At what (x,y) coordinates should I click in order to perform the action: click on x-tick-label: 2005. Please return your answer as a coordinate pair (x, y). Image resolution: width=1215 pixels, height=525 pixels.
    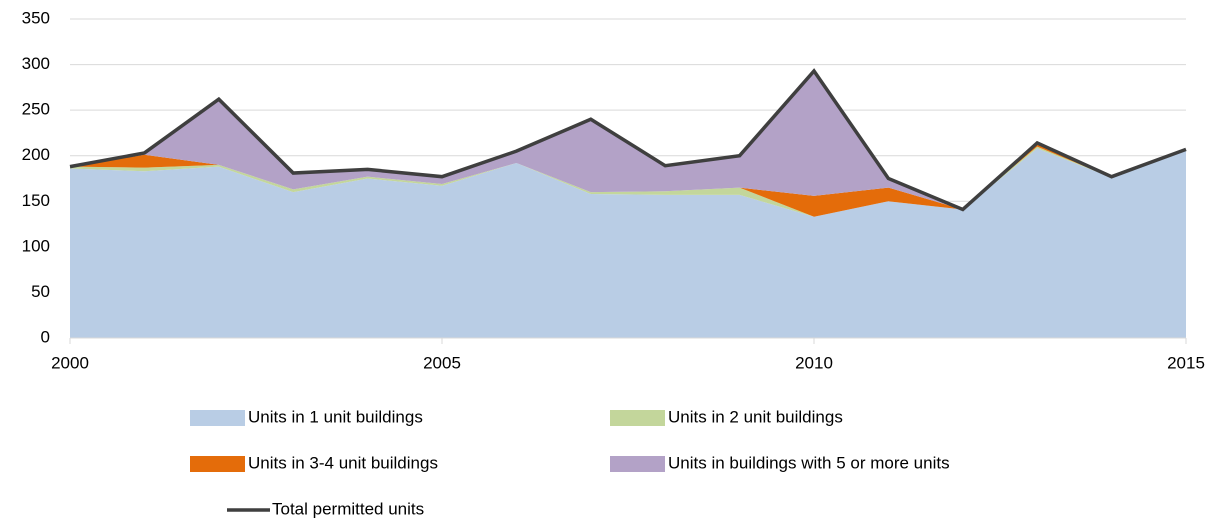
    Looking at the image, I should click on (442, 362).